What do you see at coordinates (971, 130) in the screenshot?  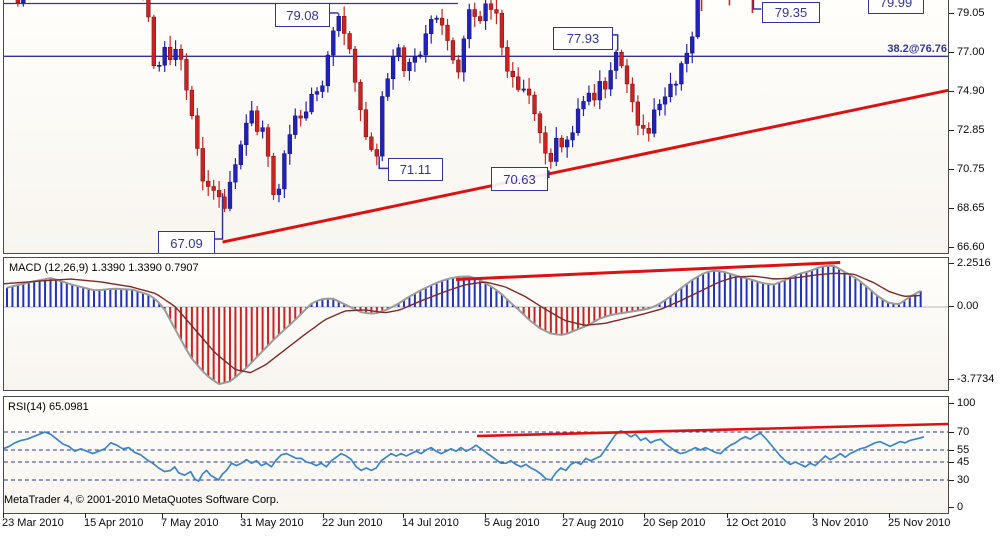 I see `axis-tick-label: 72.85` at bounding box center [971, 130].